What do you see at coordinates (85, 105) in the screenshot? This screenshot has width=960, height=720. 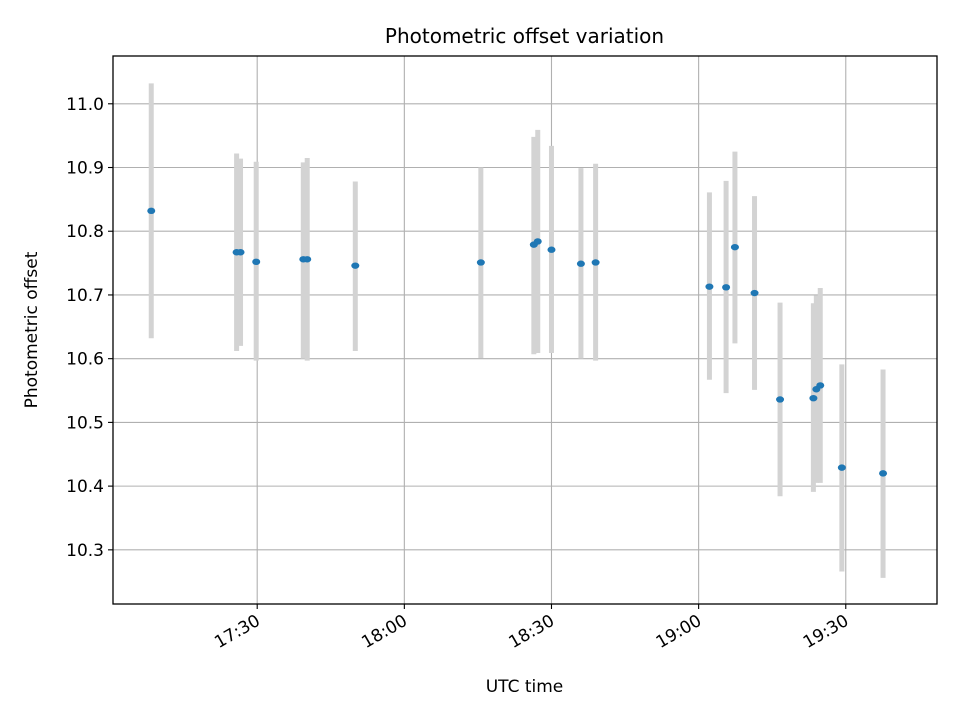 I see `y-tick-label: 11.0` at bounding box center [85, 105].